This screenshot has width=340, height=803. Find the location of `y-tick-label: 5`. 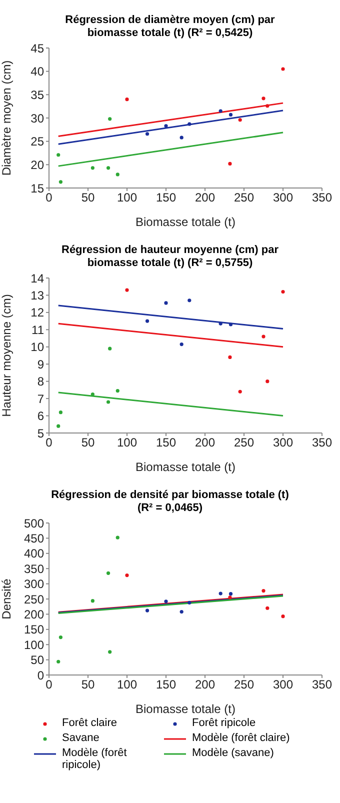

y-tick-label: 5 is located at coordinates (40, 433).